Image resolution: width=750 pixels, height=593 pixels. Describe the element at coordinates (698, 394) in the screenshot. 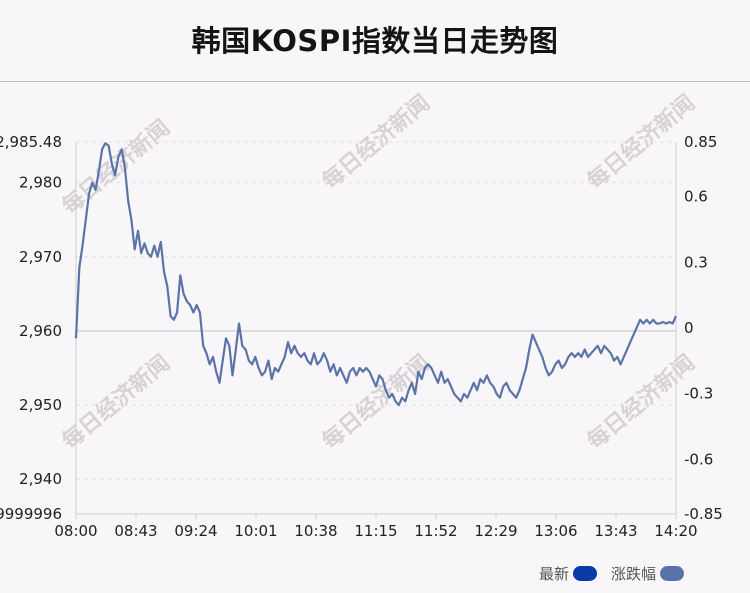

I see `y-right-tick-label: -0.3` at that location.